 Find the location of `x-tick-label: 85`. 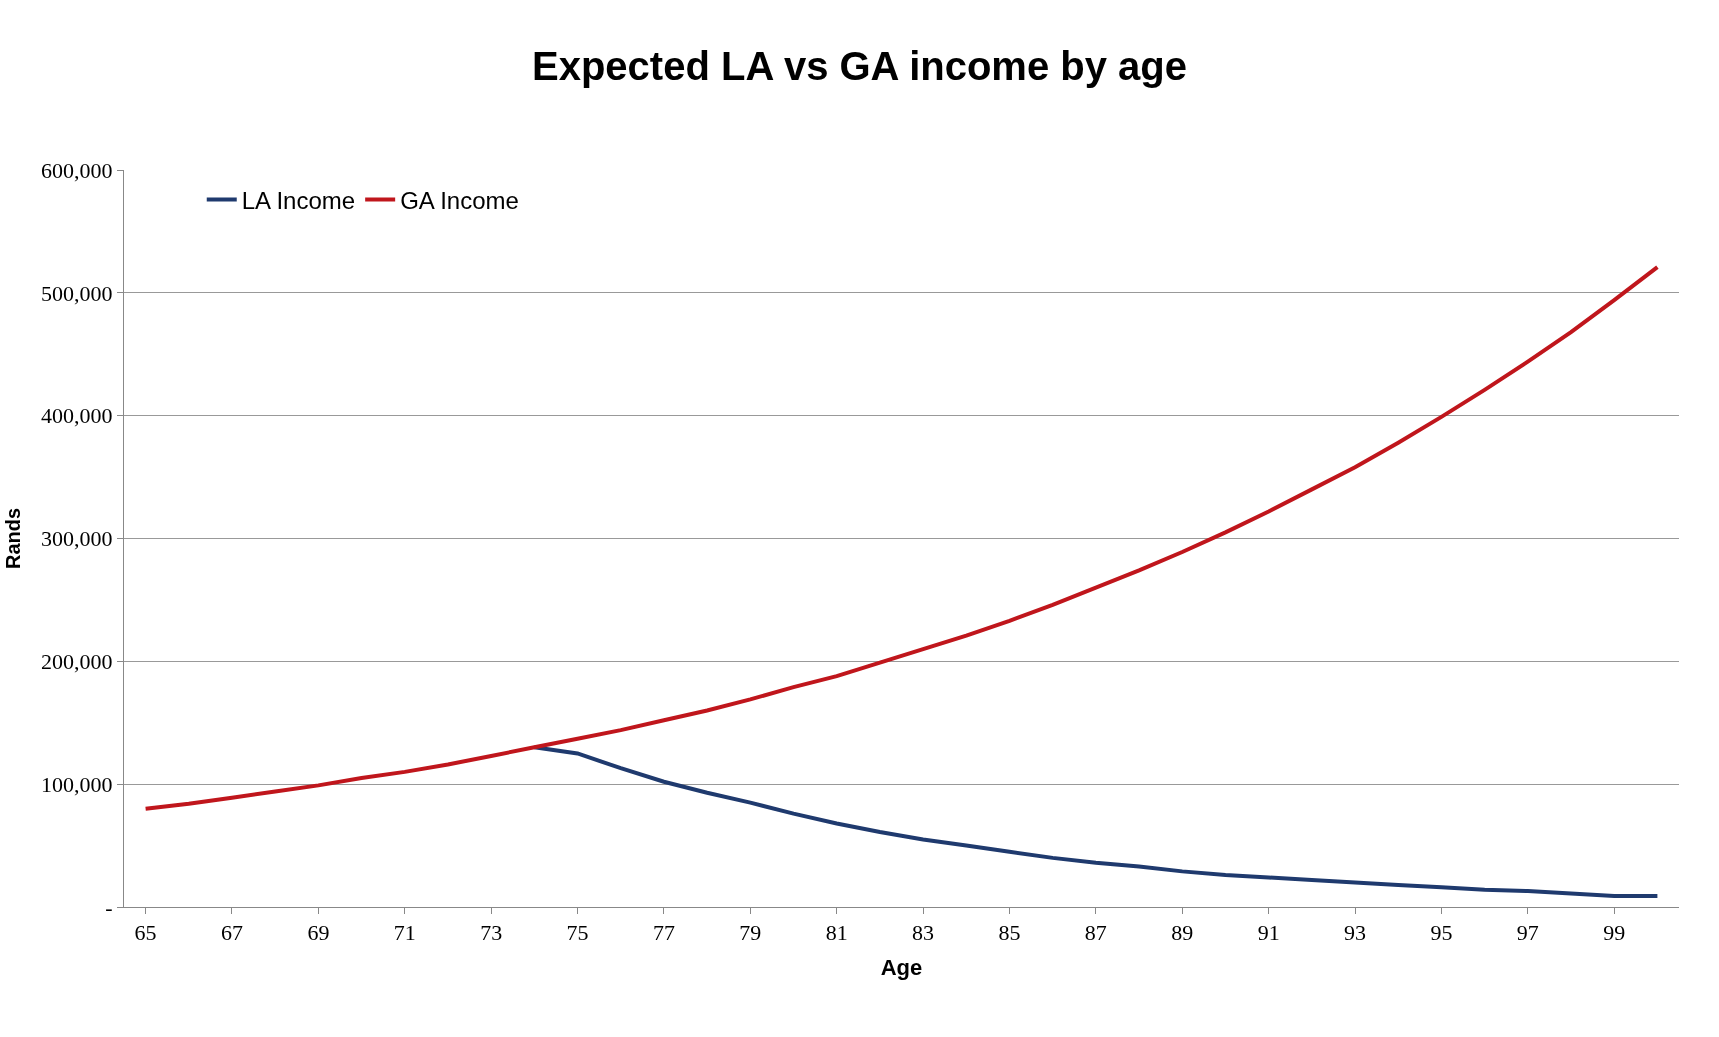

x-tick-label: 85 is located at coordinates (1009, 933).